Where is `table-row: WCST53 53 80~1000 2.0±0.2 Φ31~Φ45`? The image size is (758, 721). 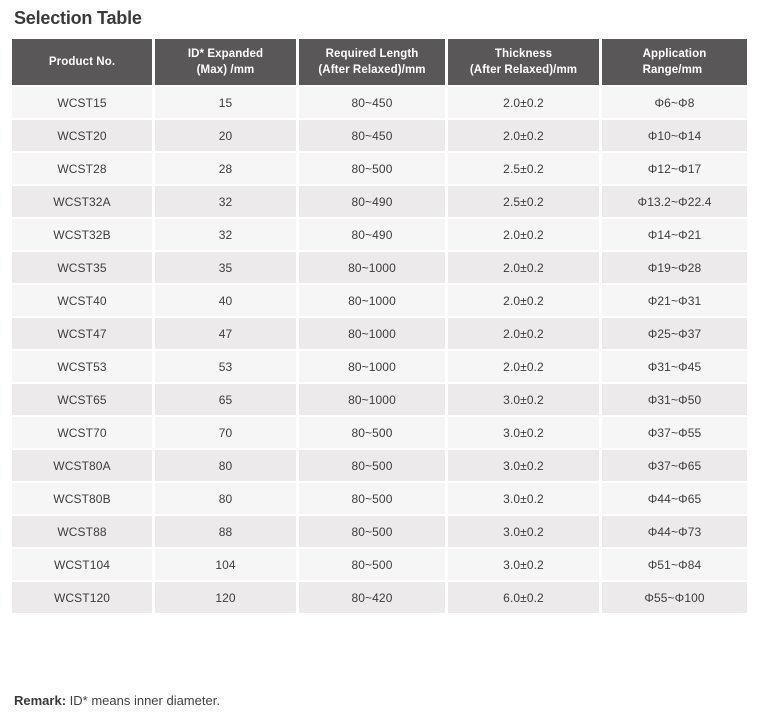 table-row: WCST53 53 80~1000 2.0±0.2 Φ31~Φ45 is located at coordinates (379, 366).